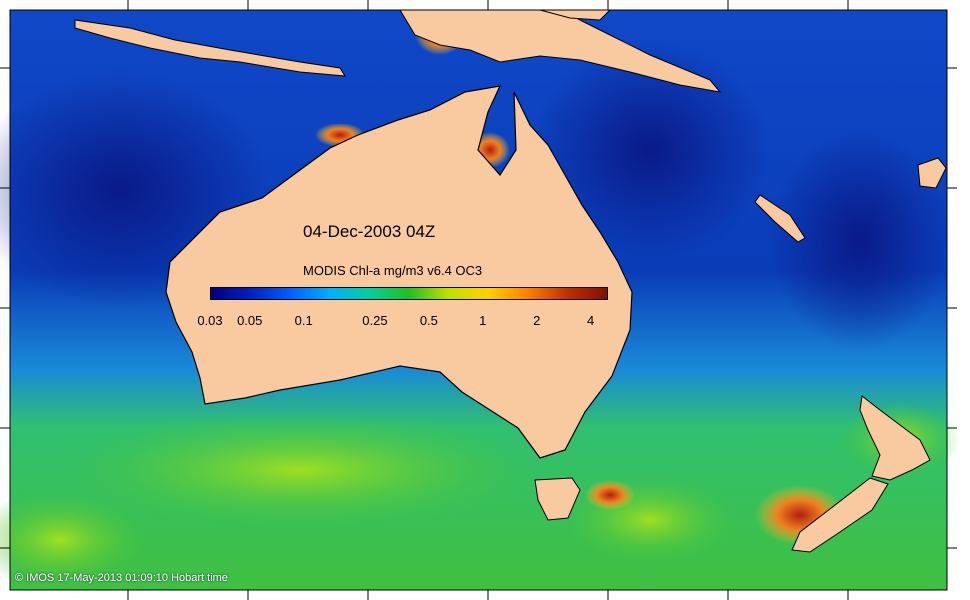 The height and width of the screenshot is (600, 970). I want to click on deep-ocean-tasman, so click(860, 240).